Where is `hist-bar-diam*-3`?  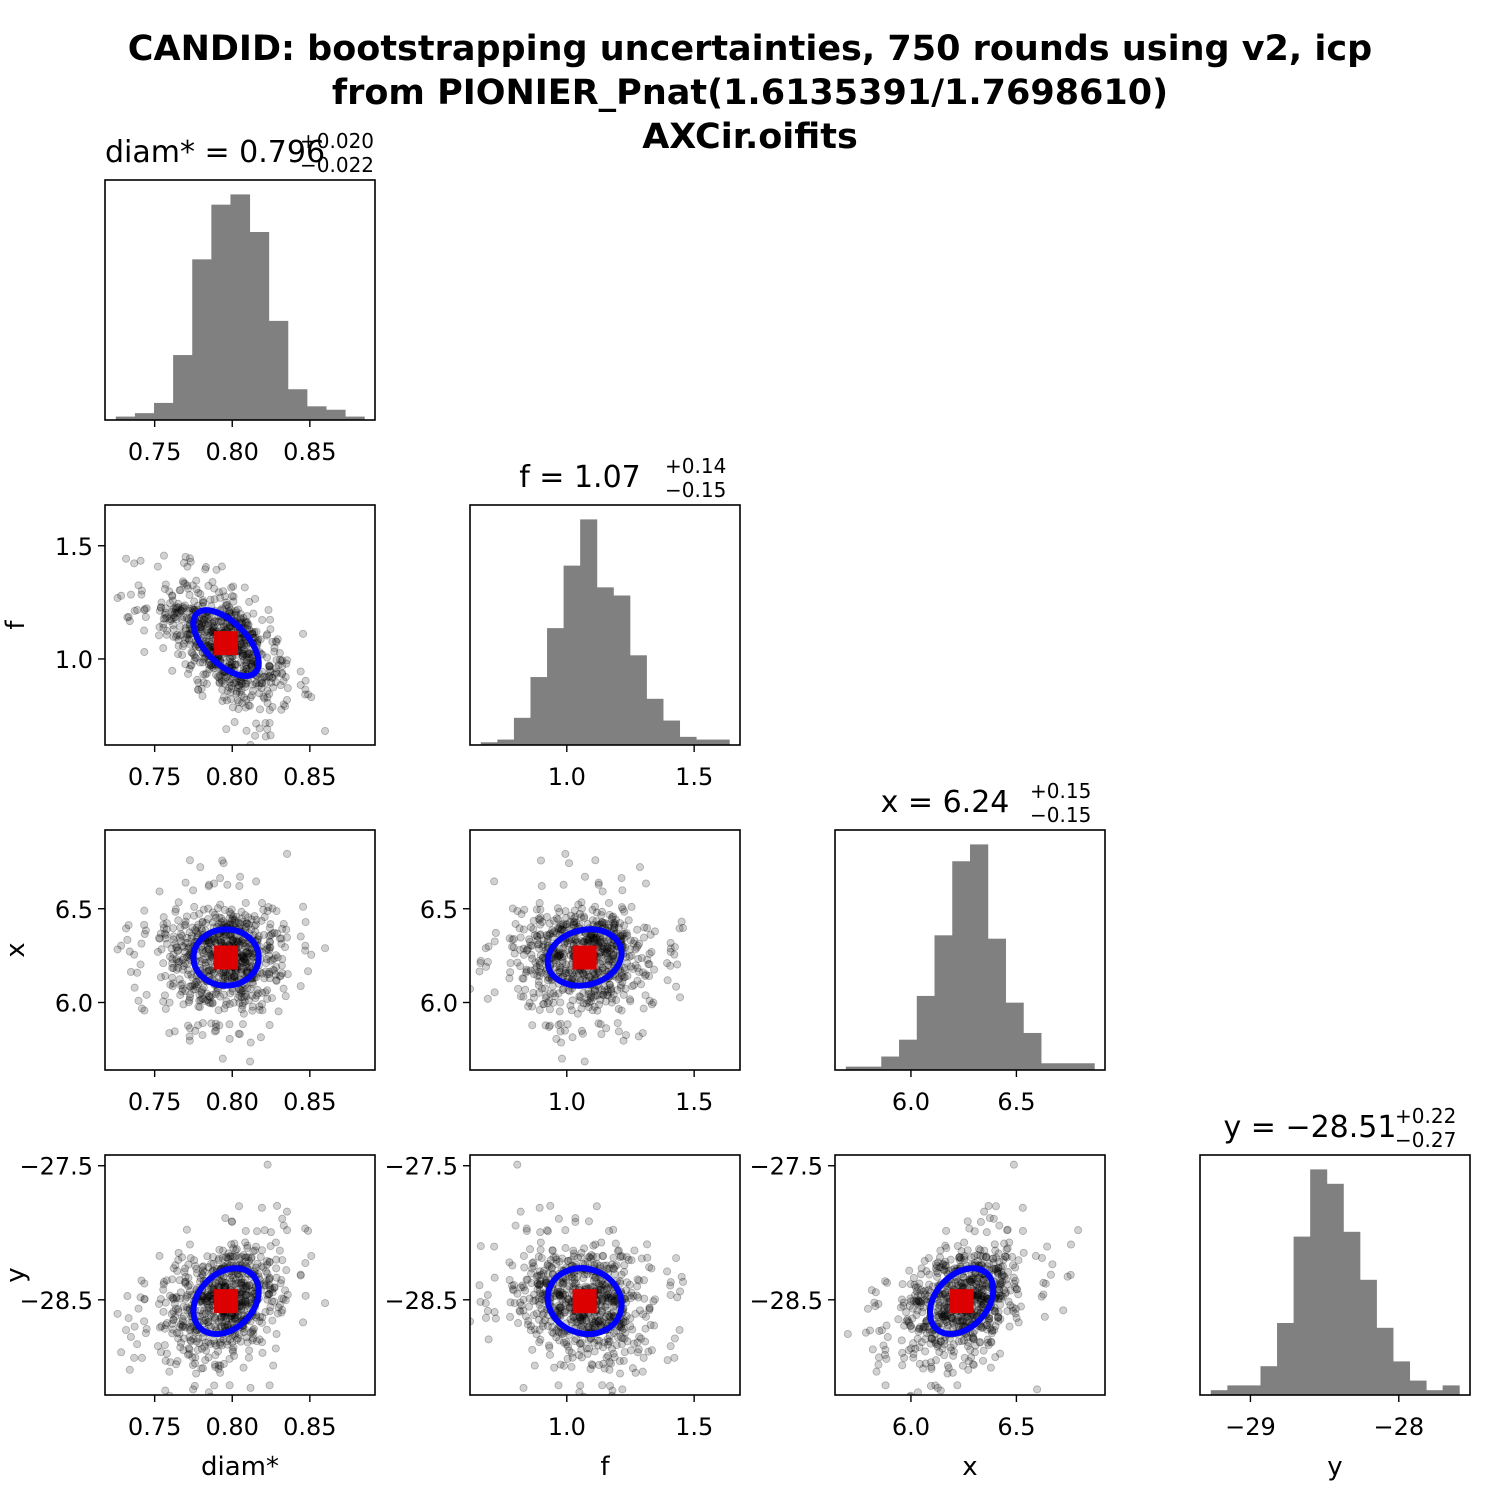 hist-bar-diam*-3 is located at coordinates (183, 387).